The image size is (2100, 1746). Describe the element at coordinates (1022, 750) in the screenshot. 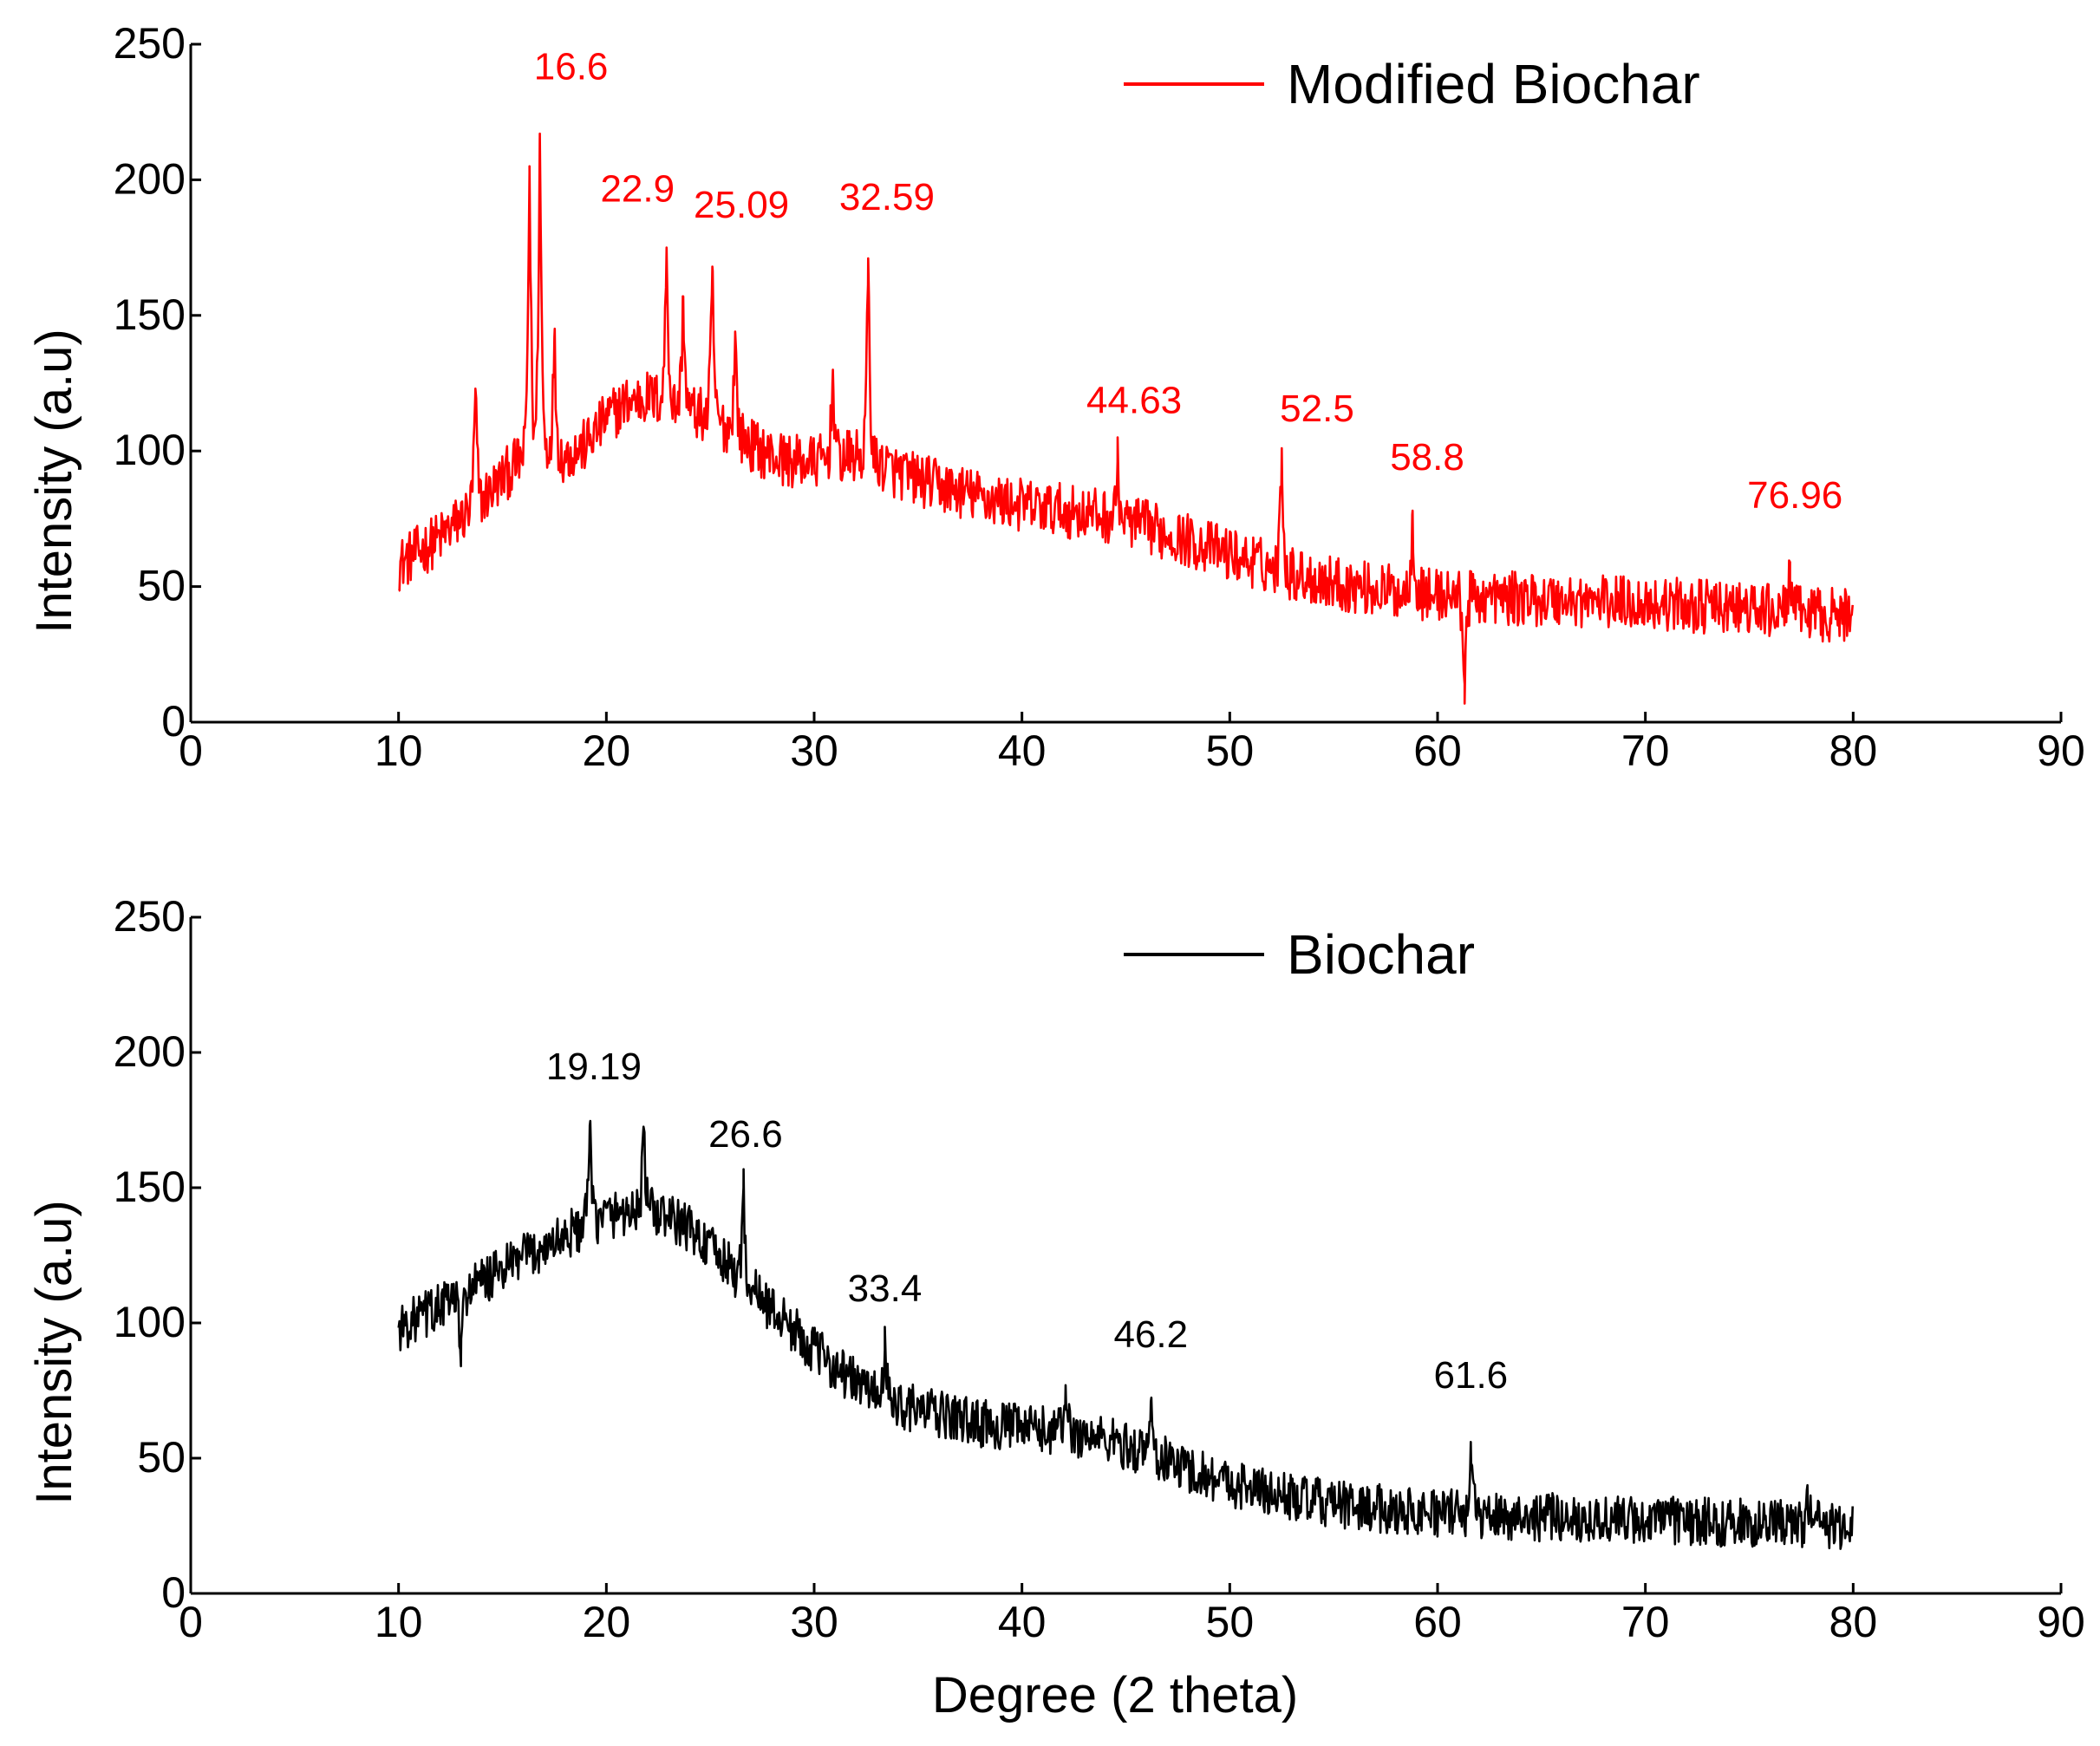

I see `top-x-tick-label: 40` at that location.